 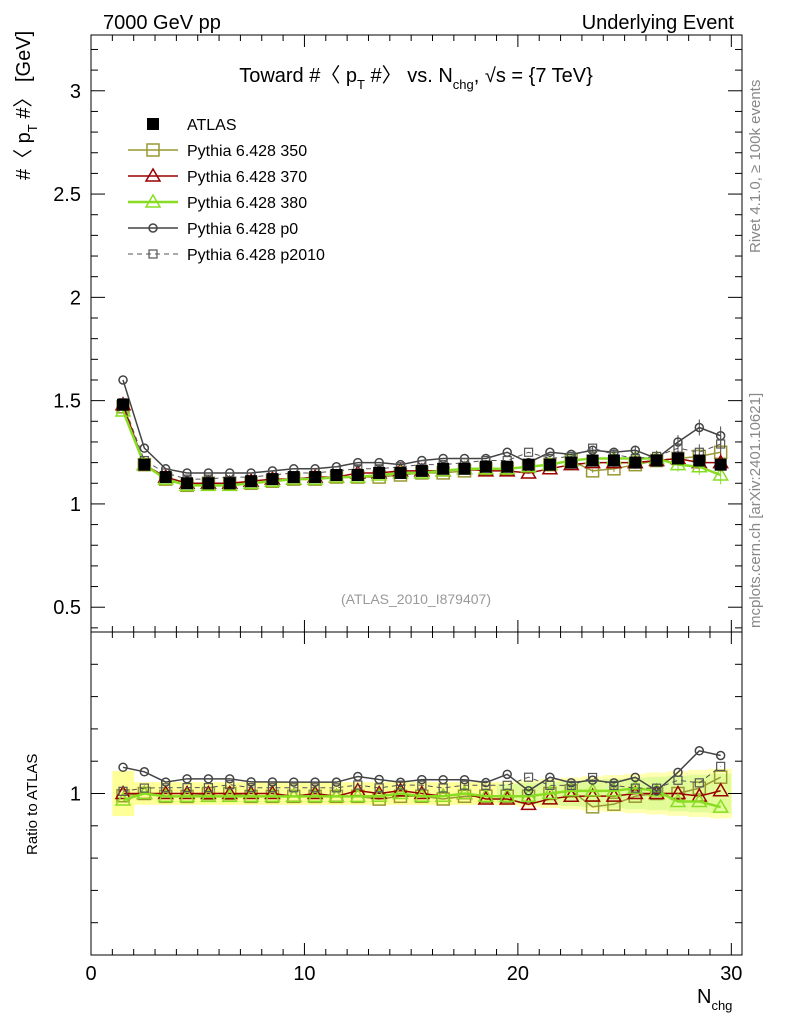 I want to click on x-axis-label: Nchg, so click(x=714, y=999).